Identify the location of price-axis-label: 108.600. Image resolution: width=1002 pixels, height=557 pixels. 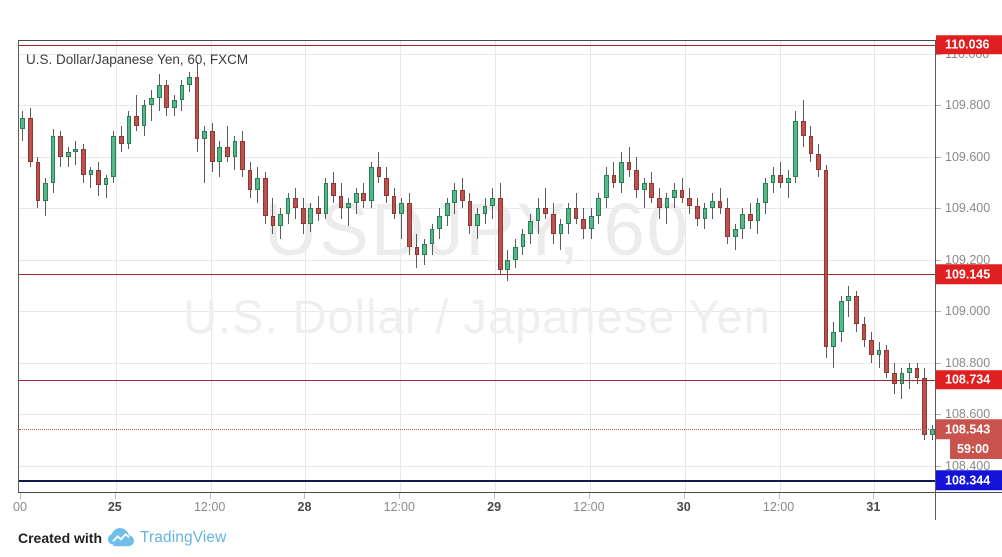
(968, 414).